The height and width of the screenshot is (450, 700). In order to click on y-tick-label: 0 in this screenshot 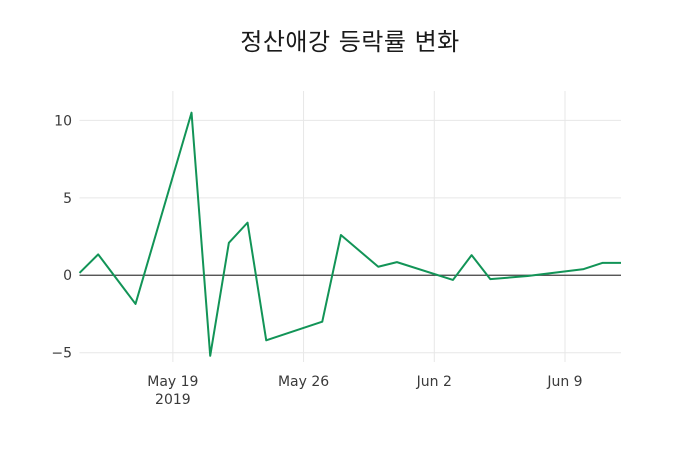, I will do `click(67, 276)`.